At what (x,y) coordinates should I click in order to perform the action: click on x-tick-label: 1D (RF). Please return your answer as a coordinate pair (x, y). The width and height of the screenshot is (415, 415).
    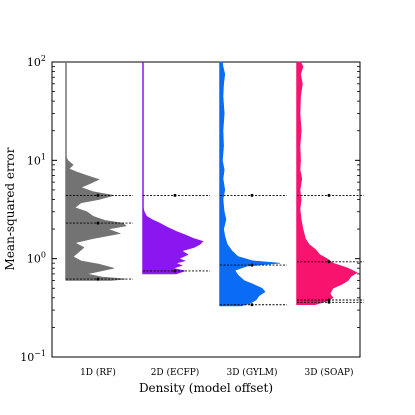
    Looking at the image, I should click on (98, 372).